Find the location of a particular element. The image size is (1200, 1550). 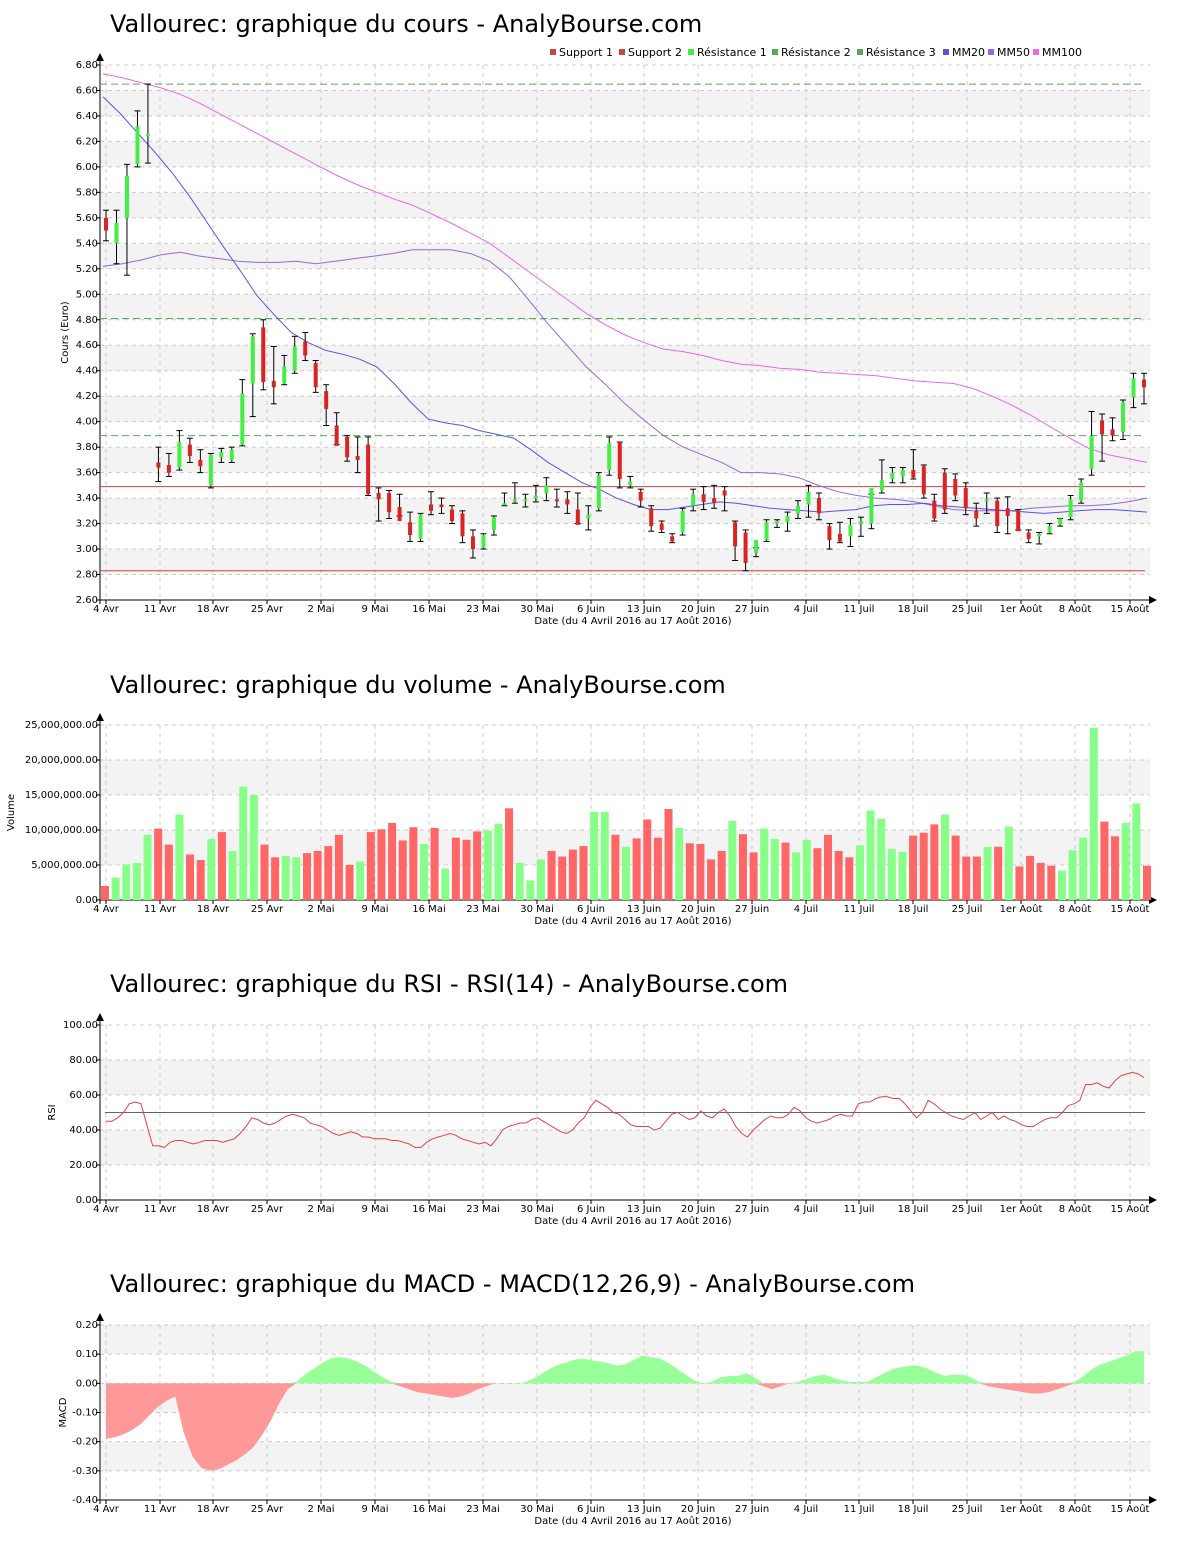

price-xtick-label: 6 Juin is located at coordinates (591, 609).